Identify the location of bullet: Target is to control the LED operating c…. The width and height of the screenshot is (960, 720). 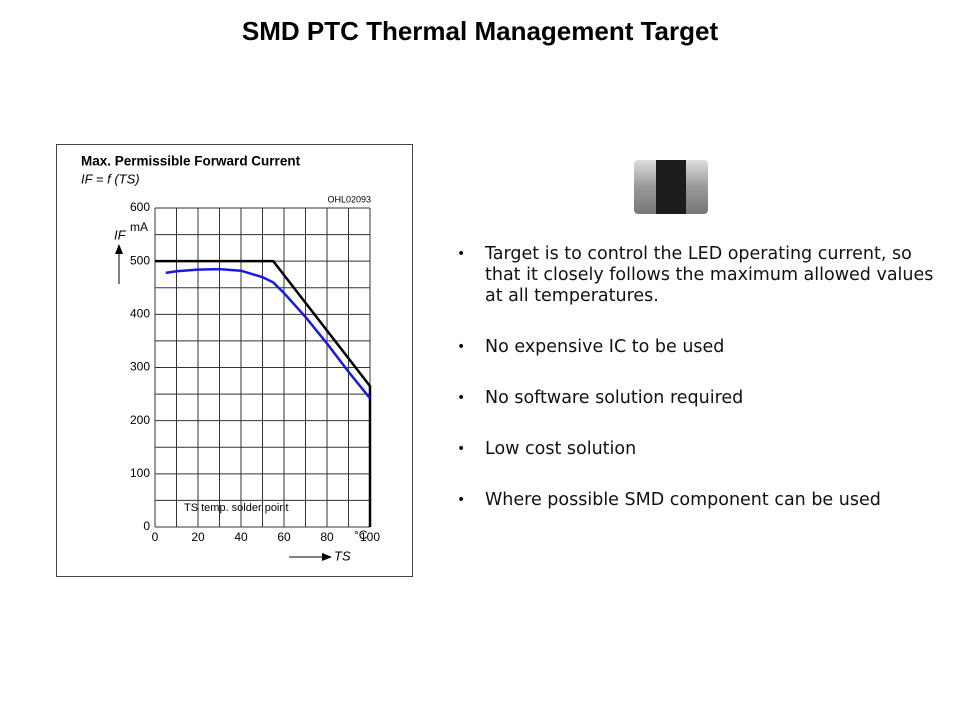
(697, 275).